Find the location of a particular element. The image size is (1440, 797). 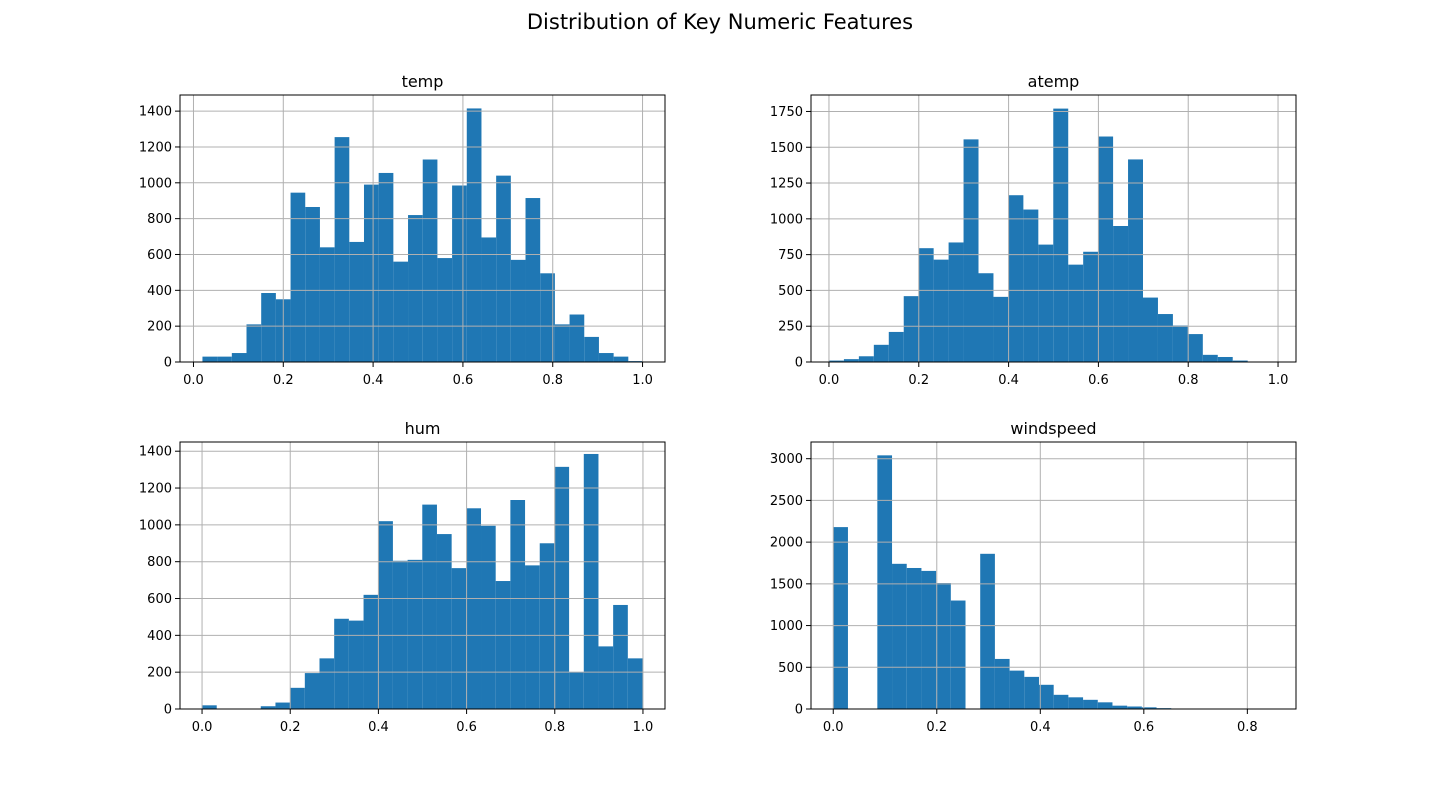

y-tick-label: 1000 is located at coordinates (155, 525).